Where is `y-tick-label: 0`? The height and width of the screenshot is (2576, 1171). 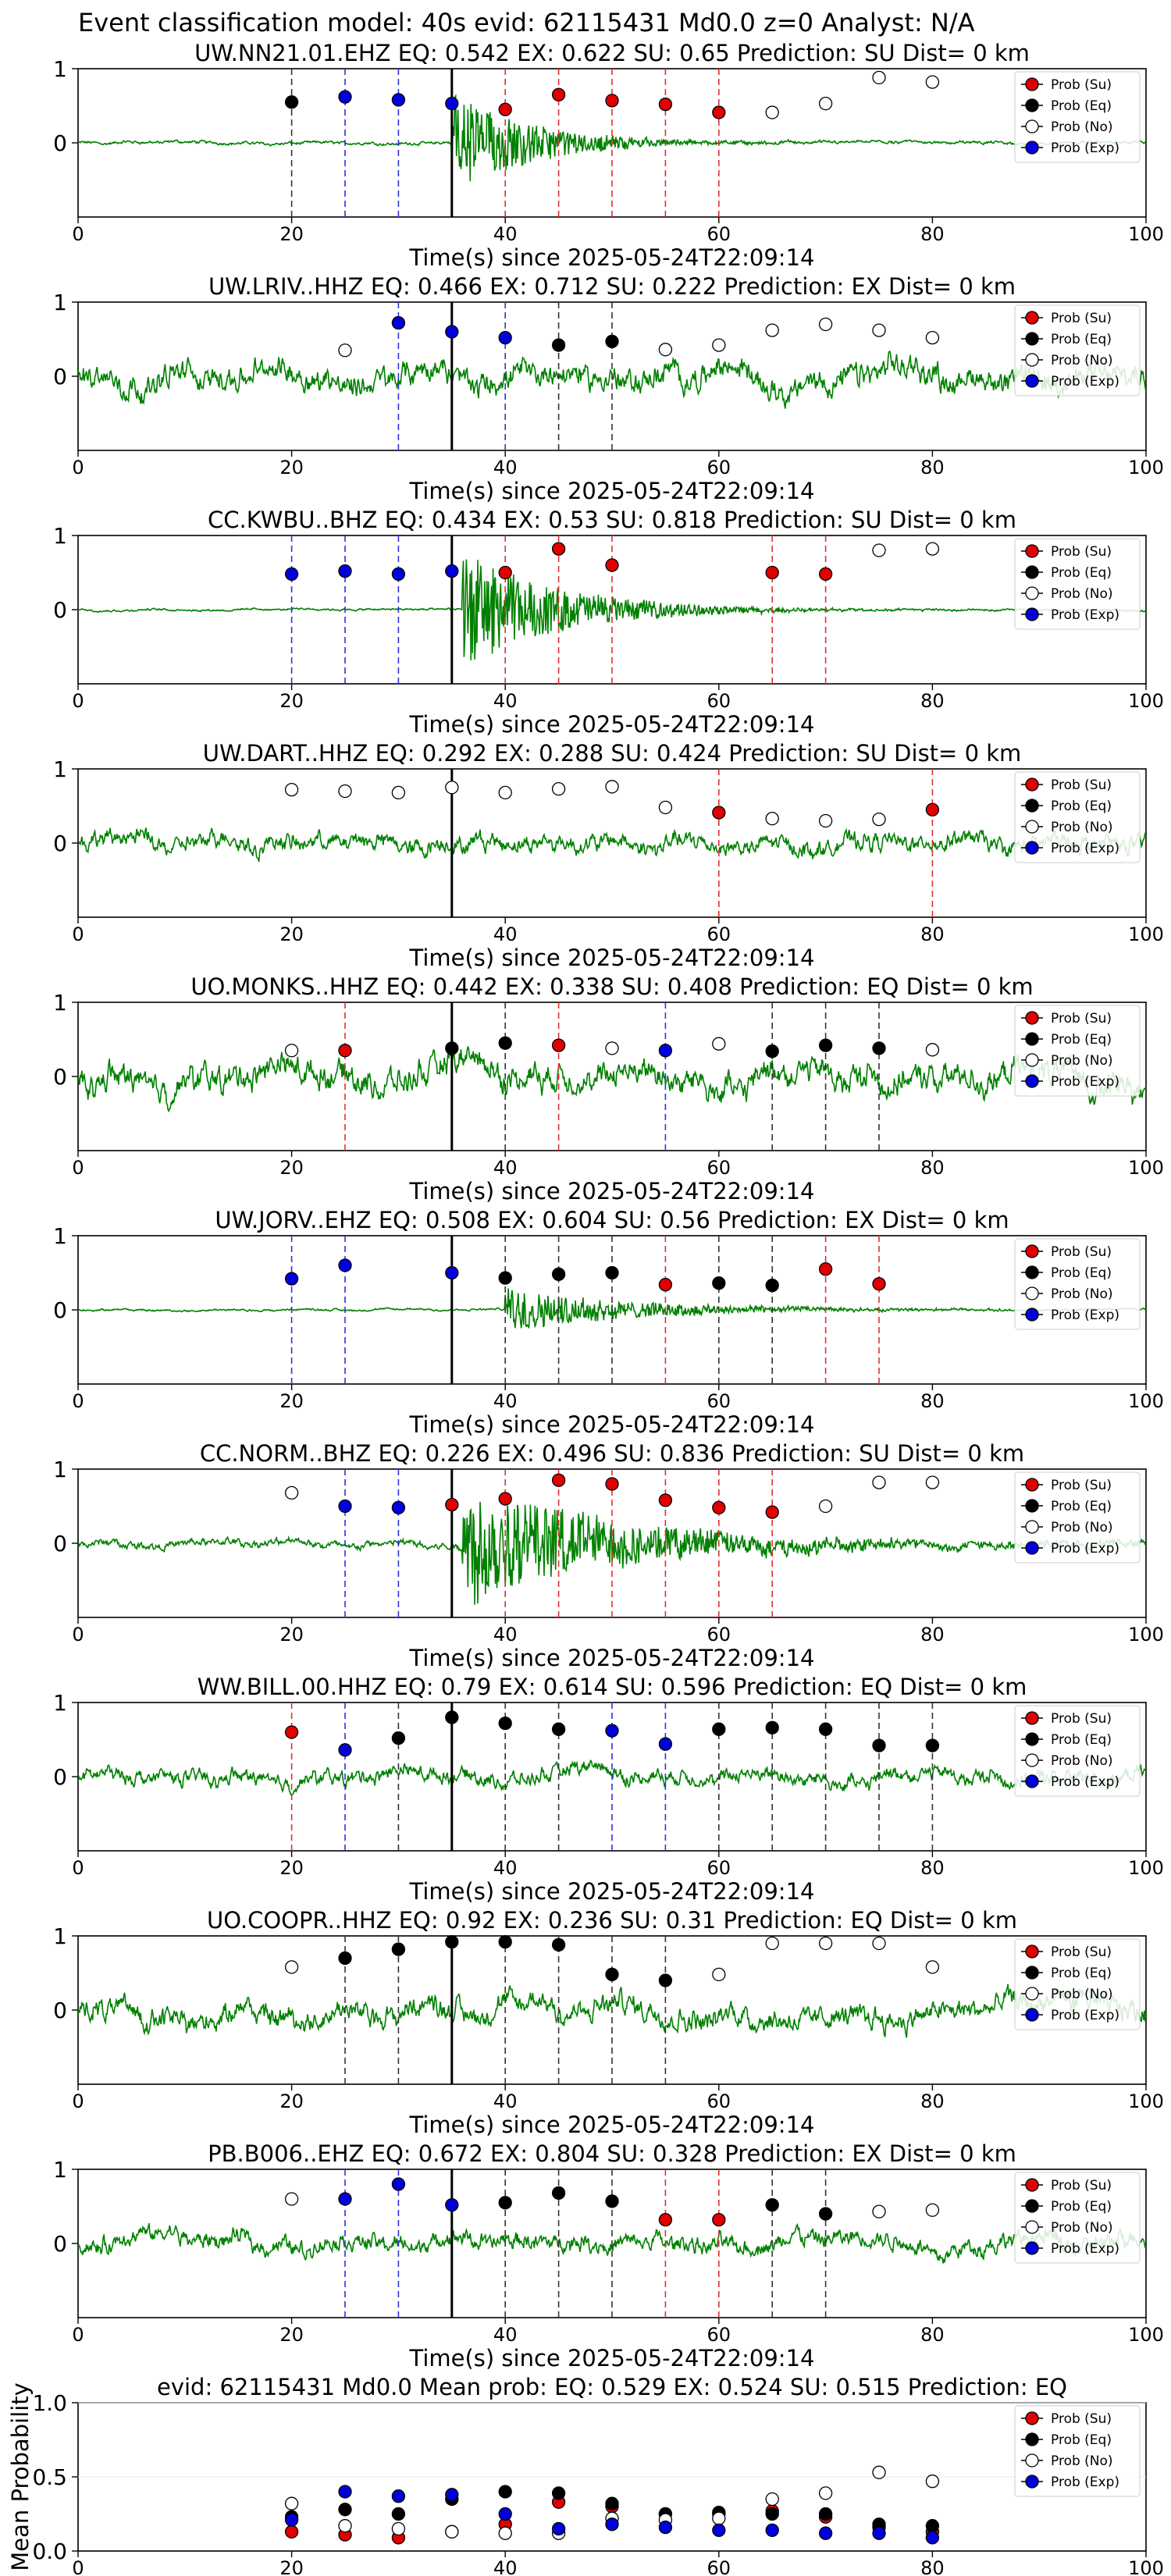 y-tick-label: 0 is located at coordinates (60, 1544).